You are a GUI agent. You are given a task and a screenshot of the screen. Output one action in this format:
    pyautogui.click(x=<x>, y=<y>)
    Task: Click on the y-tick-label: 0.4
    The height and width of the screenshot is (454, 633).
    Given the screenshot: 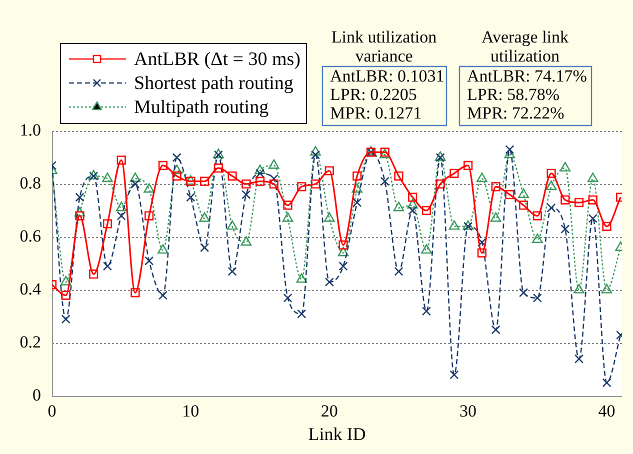 What is the action you would take?
    pyautogui.click(x=31, y=288)
    